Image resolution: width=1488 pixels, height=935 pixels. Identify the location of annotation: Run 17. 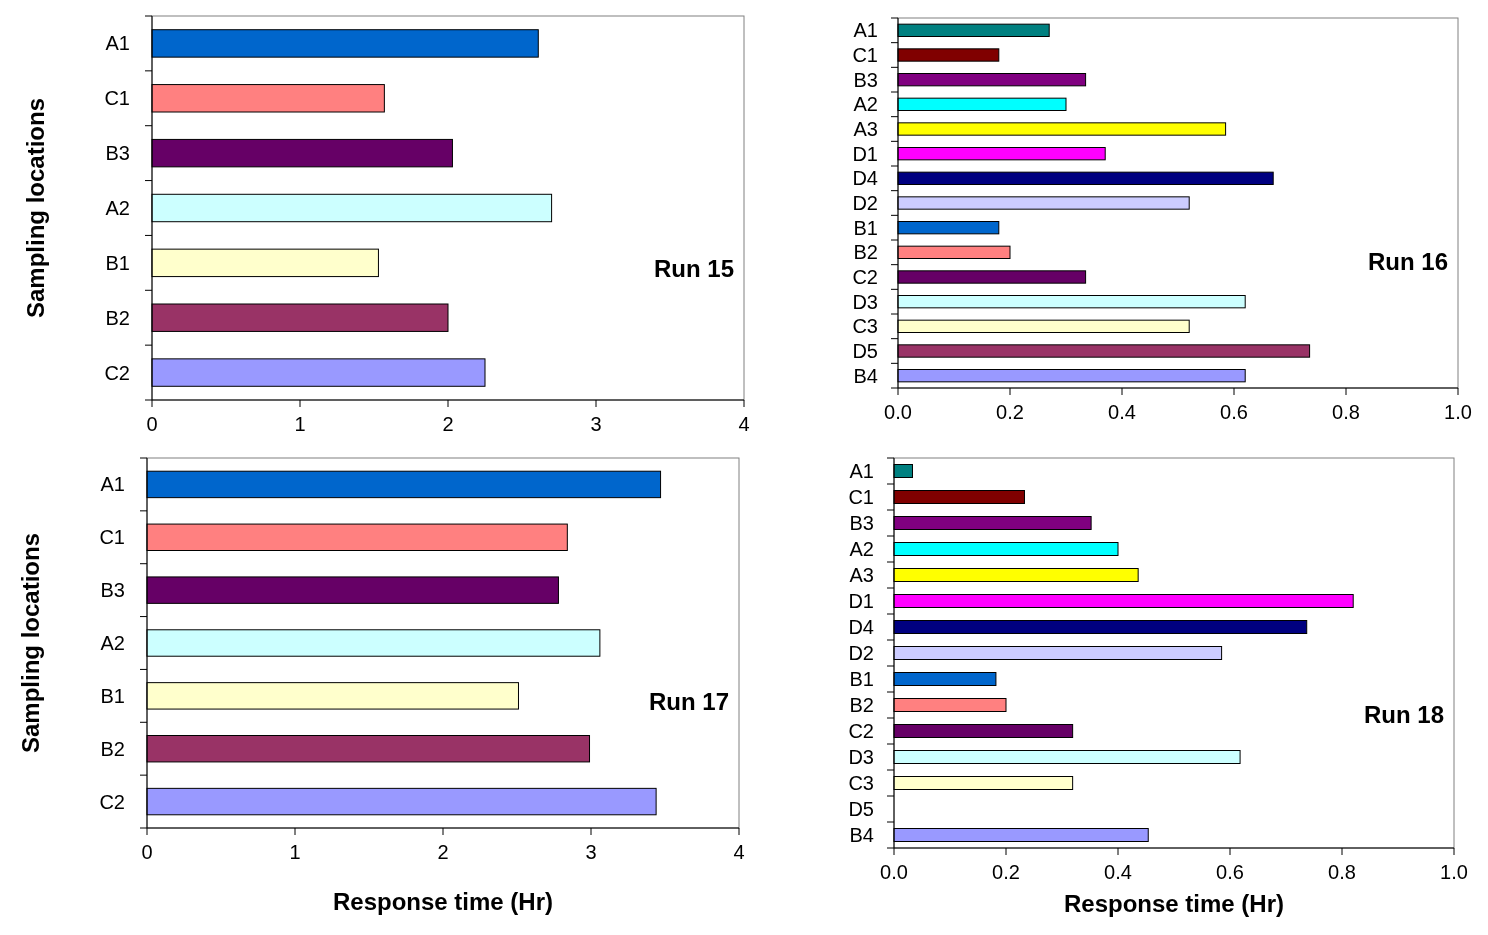
(688, 701).